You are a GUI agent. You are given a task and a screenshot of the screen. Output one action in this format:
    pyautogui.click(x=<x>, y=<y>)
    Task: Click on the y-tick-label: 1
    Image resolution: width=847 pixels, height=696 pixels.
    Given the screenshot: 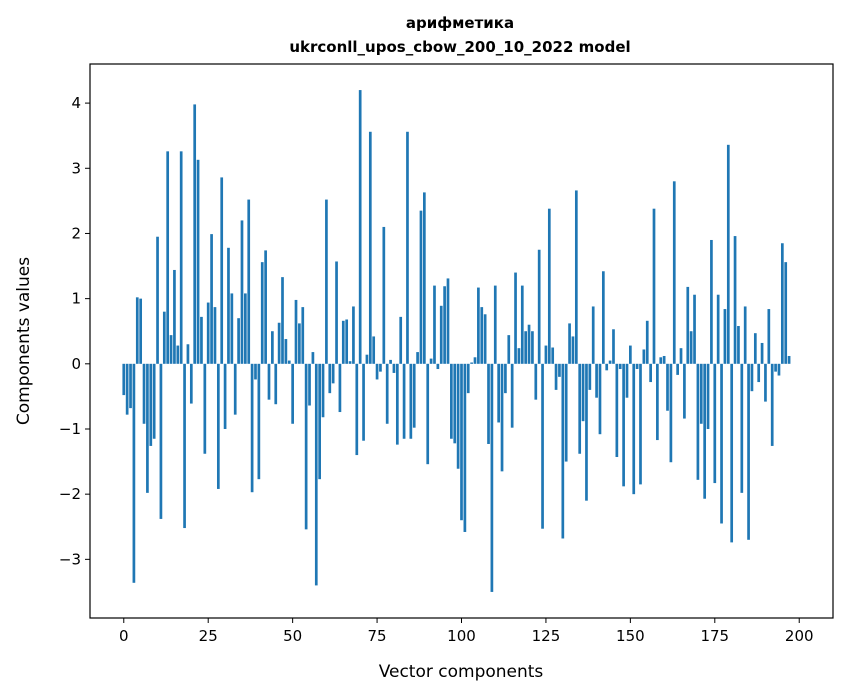 What is the action you would take?
    pyautogui.click(x=76, y=299)
    